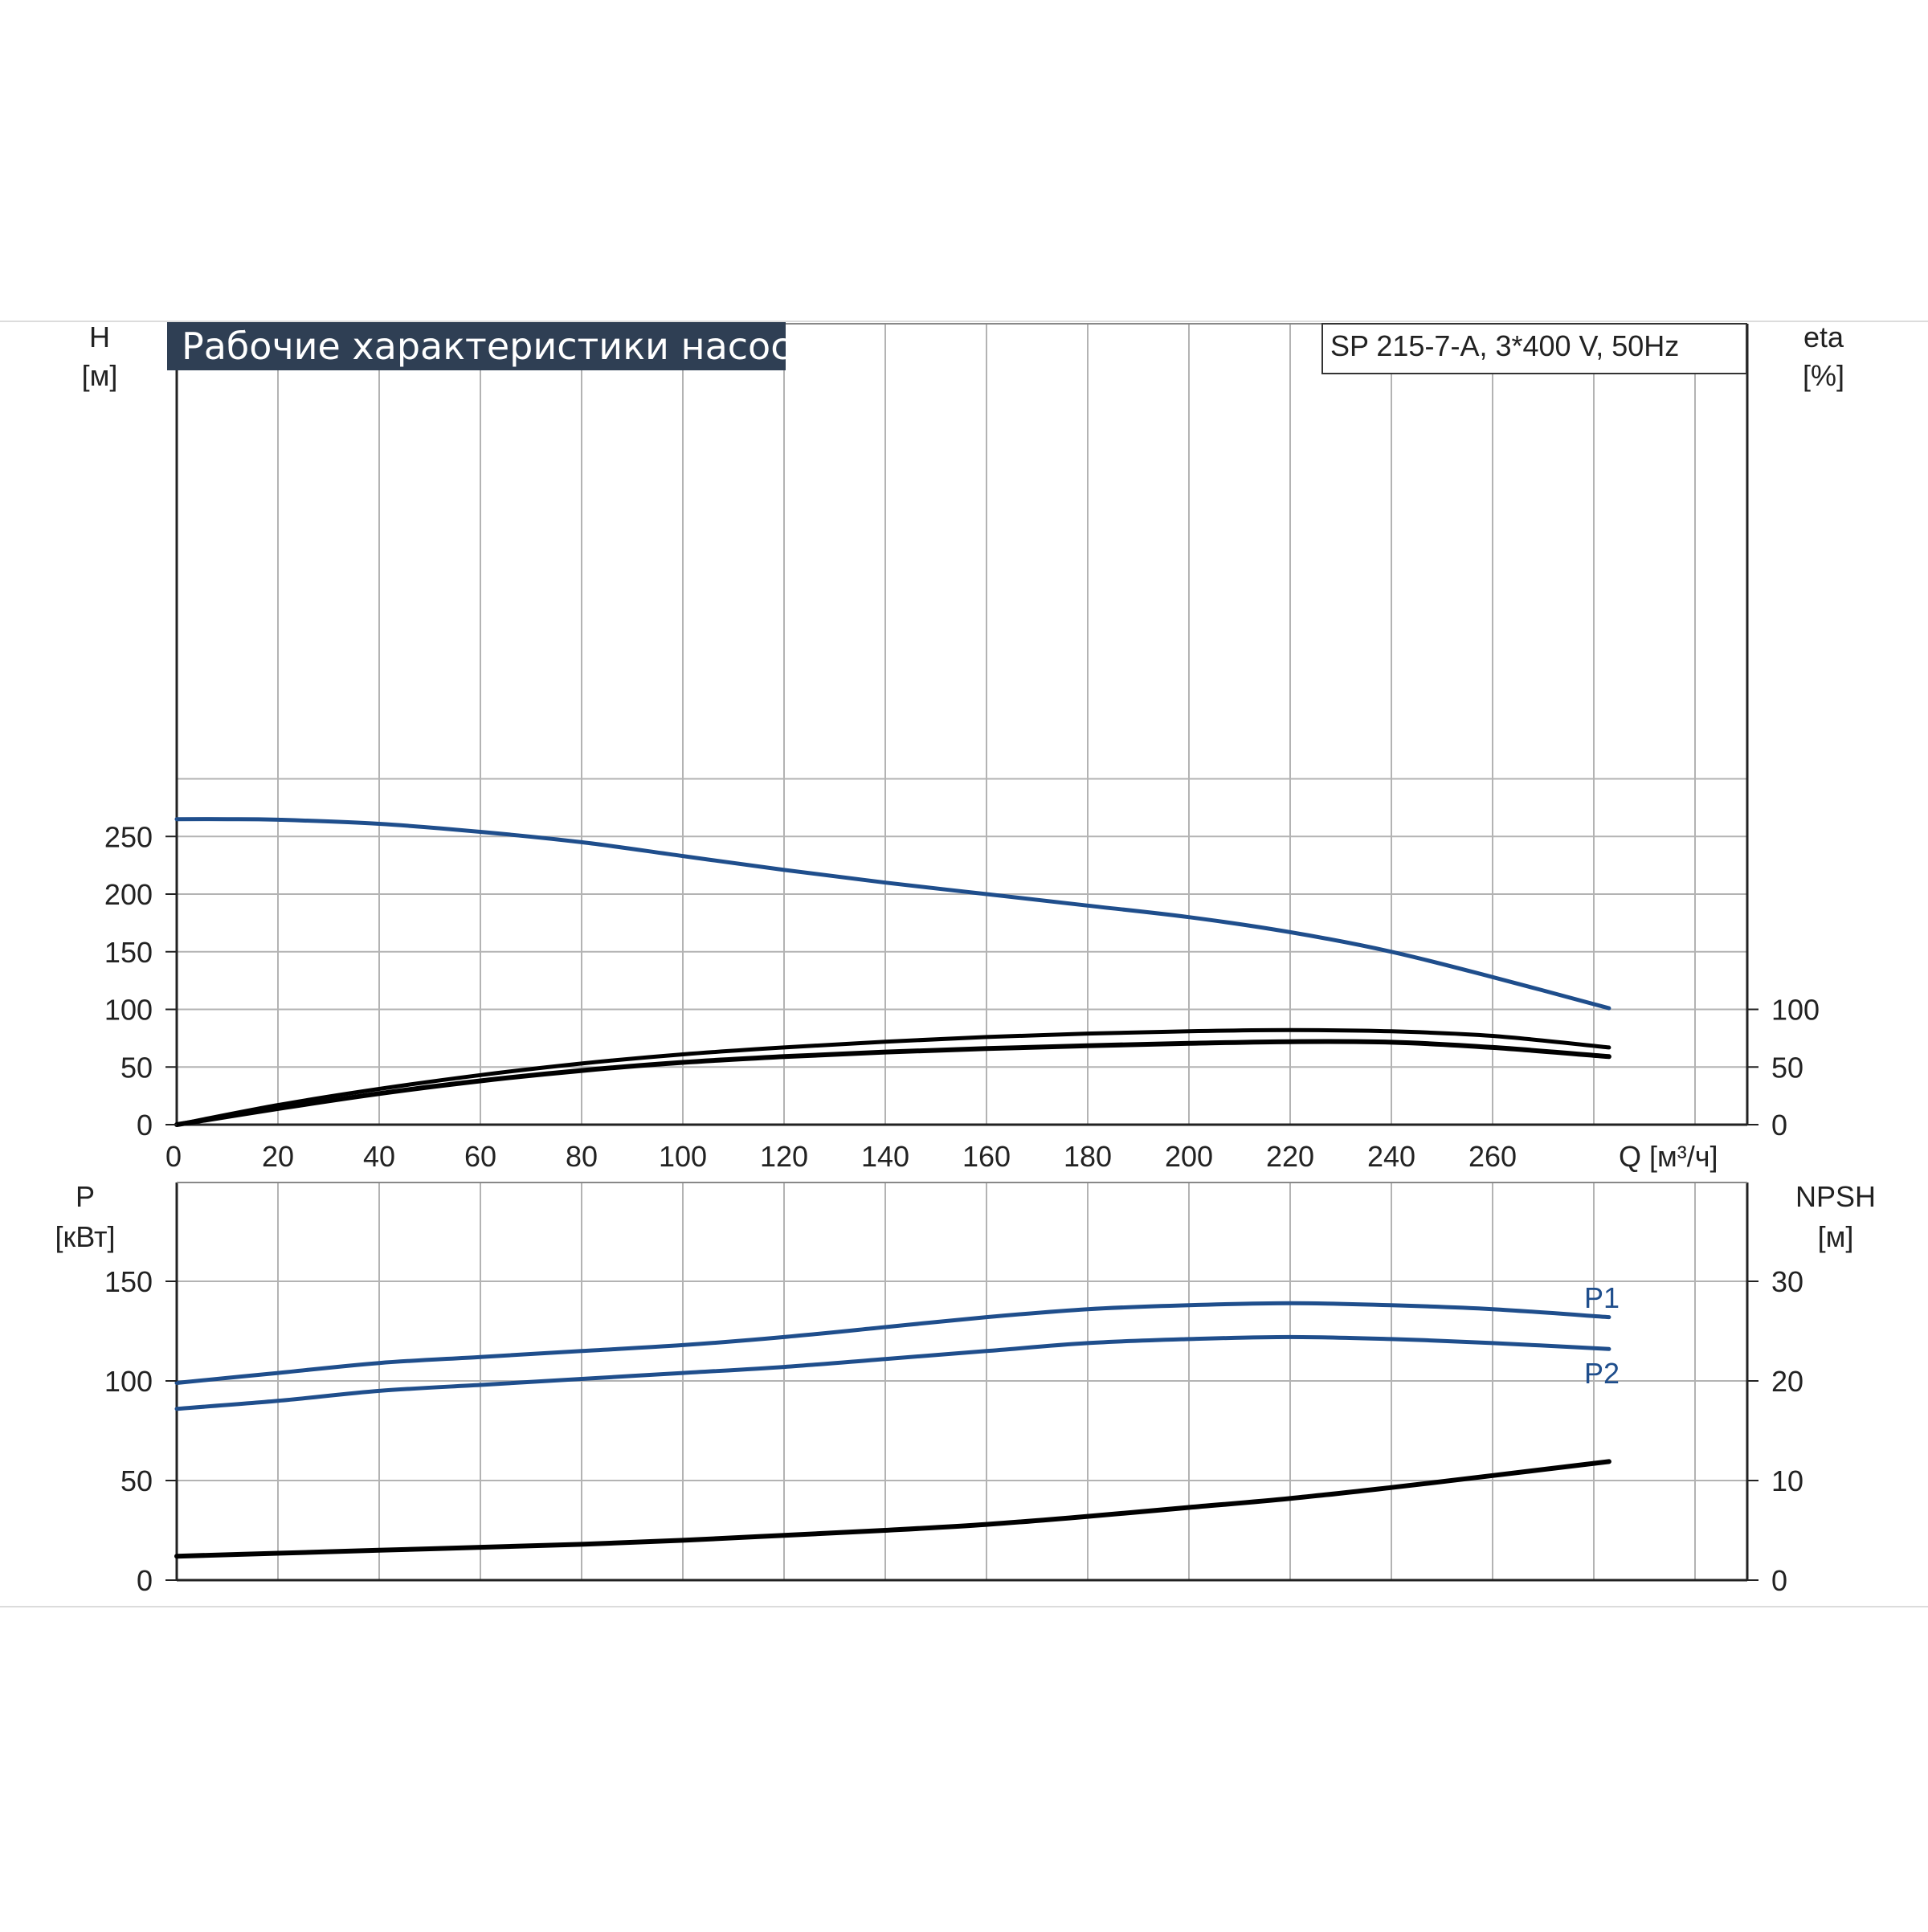  Describe the element at coordinates (100, 337) in the screenshot. I see `head-axis-label: H` at that location.